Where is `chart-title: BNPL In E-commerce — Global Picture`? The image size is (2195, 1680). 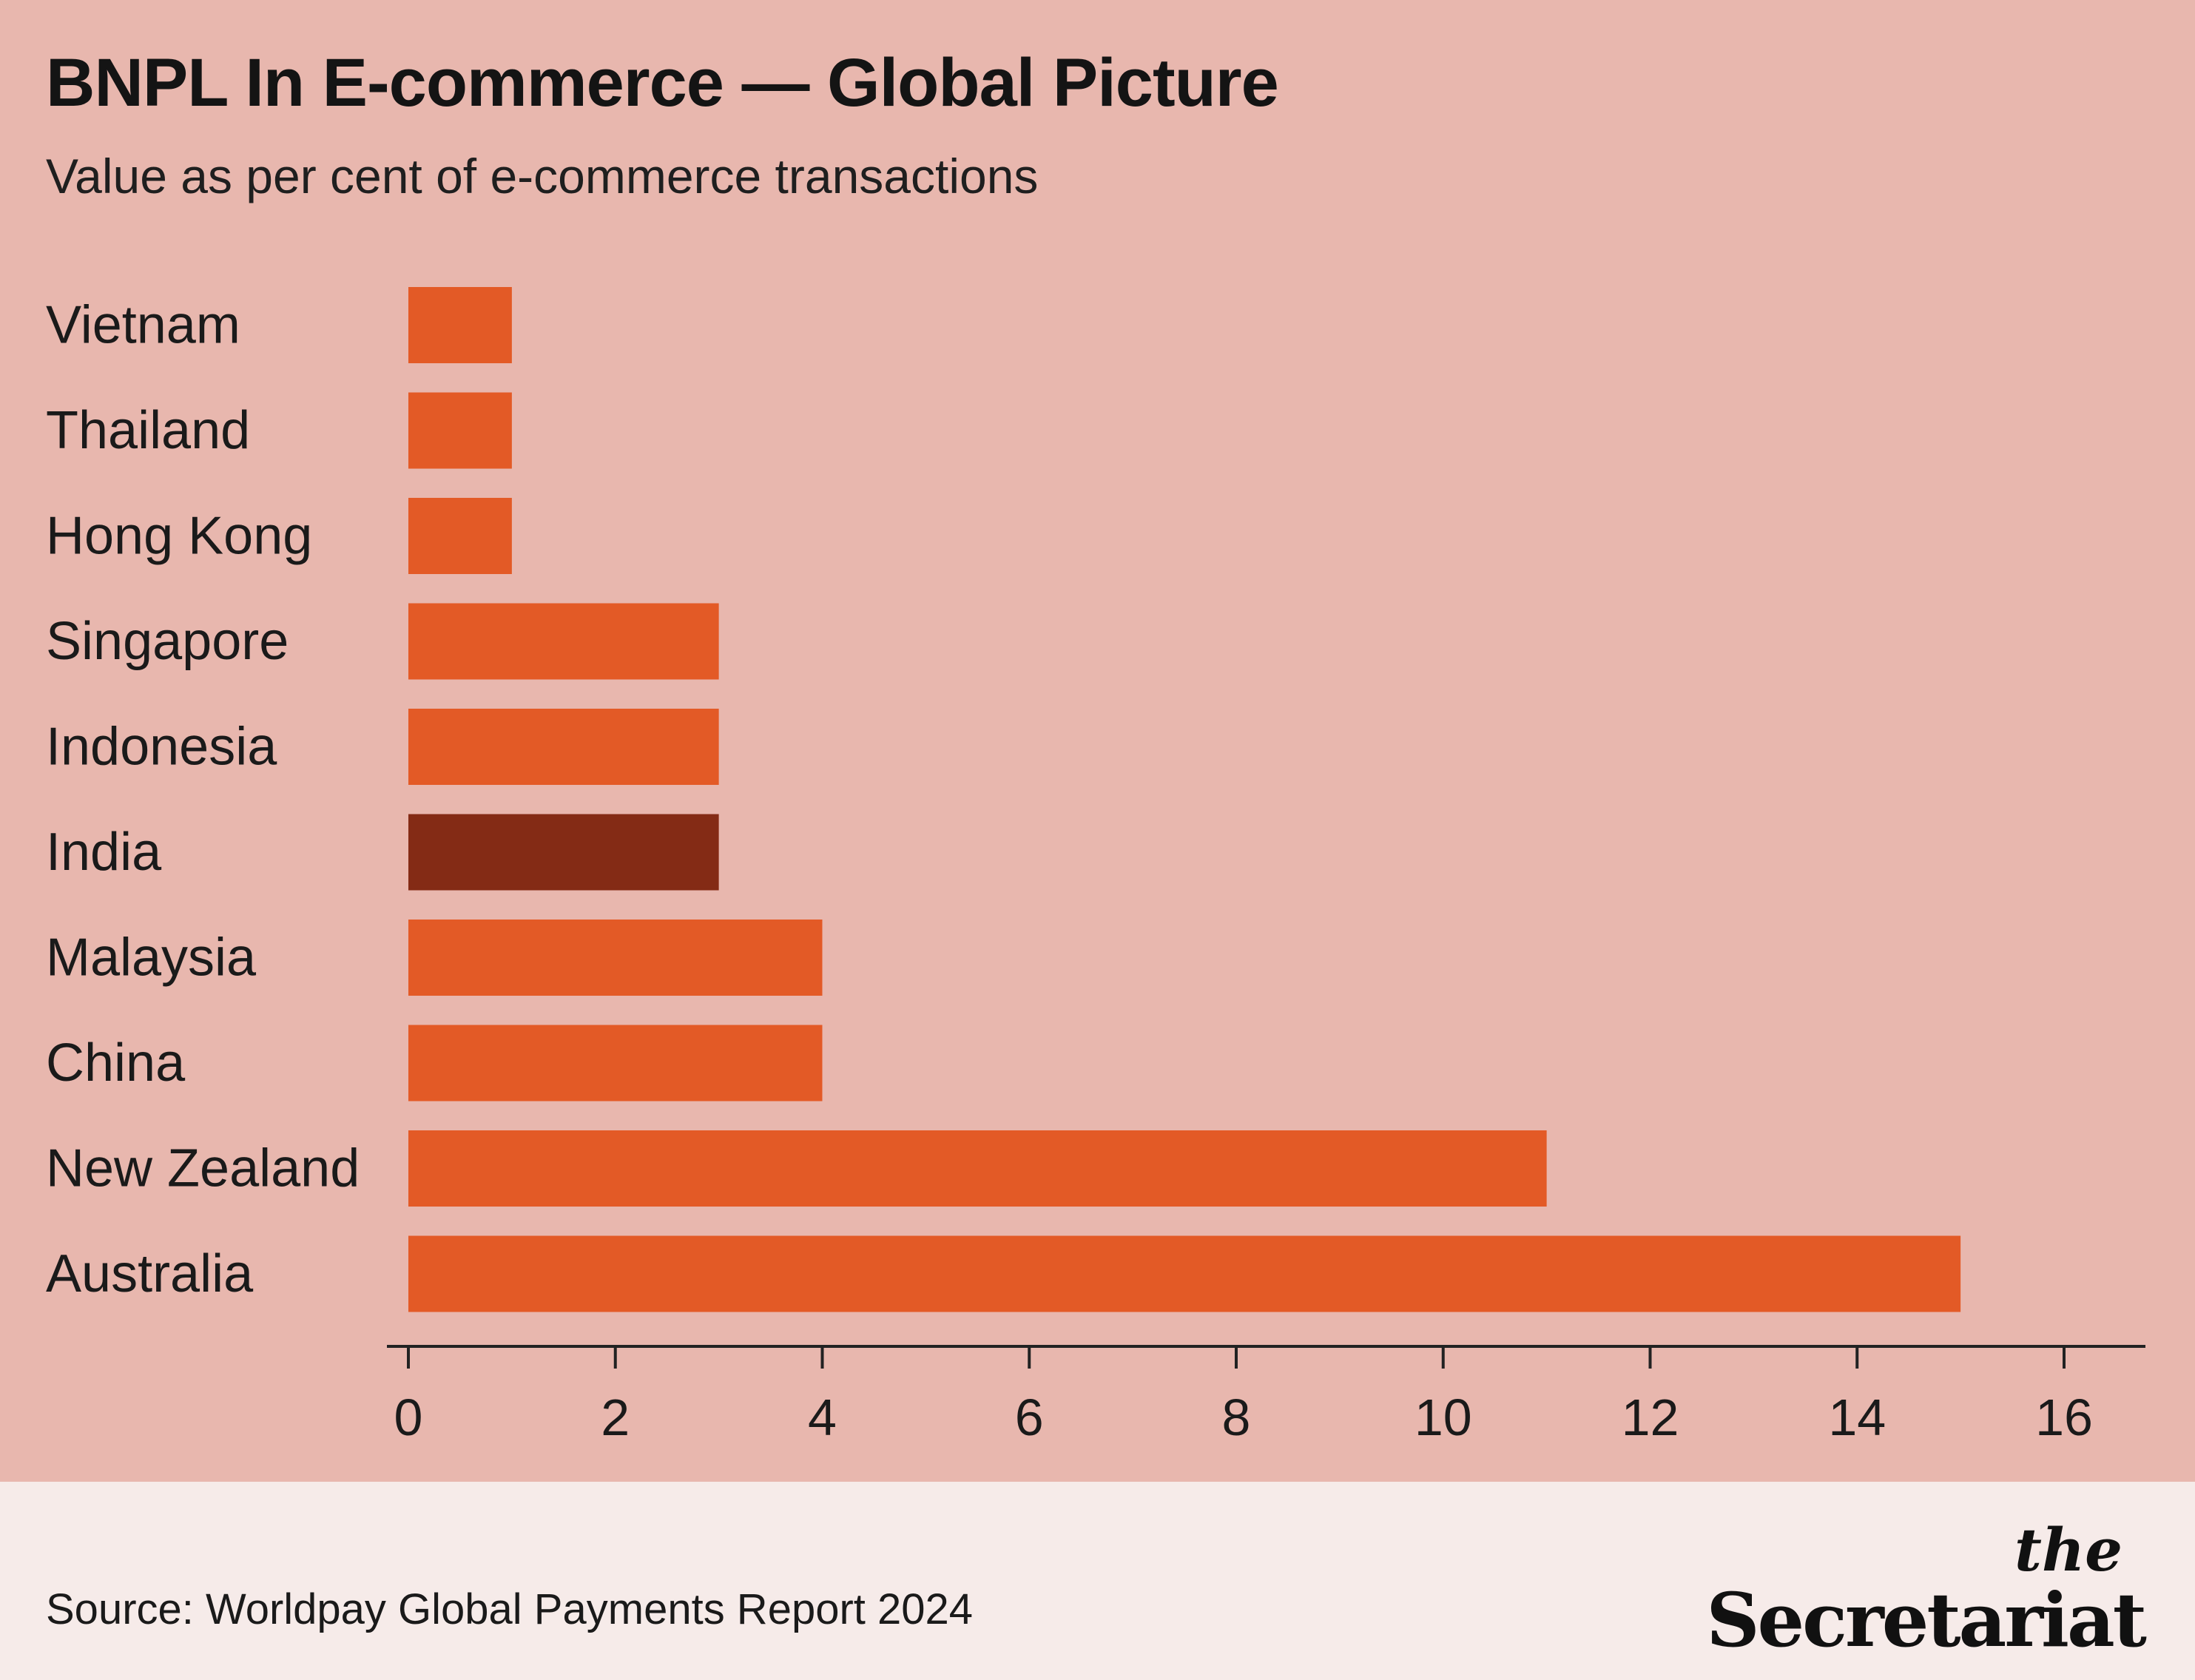 chart-title: BNPL In E-commerce — Global Picture is located at coordinates (662, 83).